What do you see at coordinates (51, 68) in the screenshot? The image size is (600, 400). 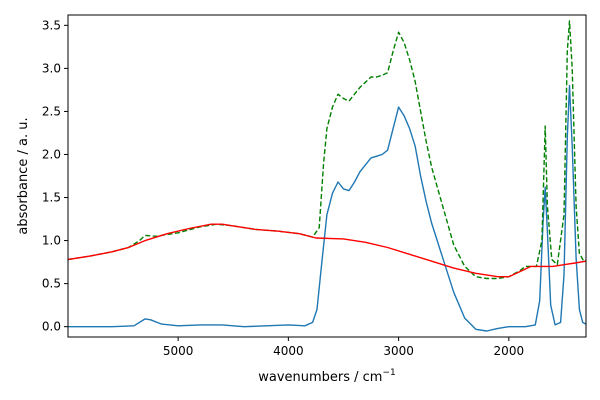 I see `y-tick-label: 3.0` at bounding box center [51, 68].